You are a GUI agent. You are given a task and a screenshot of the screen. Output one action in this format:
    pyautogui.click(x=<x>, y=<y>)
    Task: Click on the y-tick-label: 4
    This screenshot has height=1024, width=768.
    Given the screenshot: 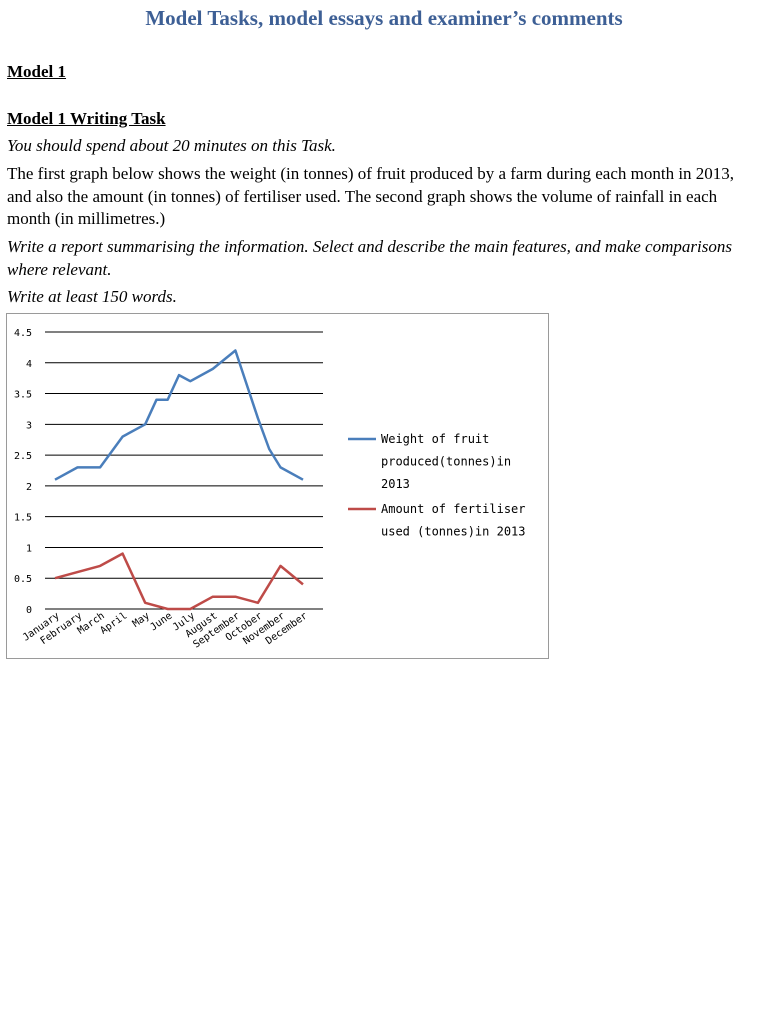 What is the action you would take?
    pyautogui.click(x=29, y=364)
    